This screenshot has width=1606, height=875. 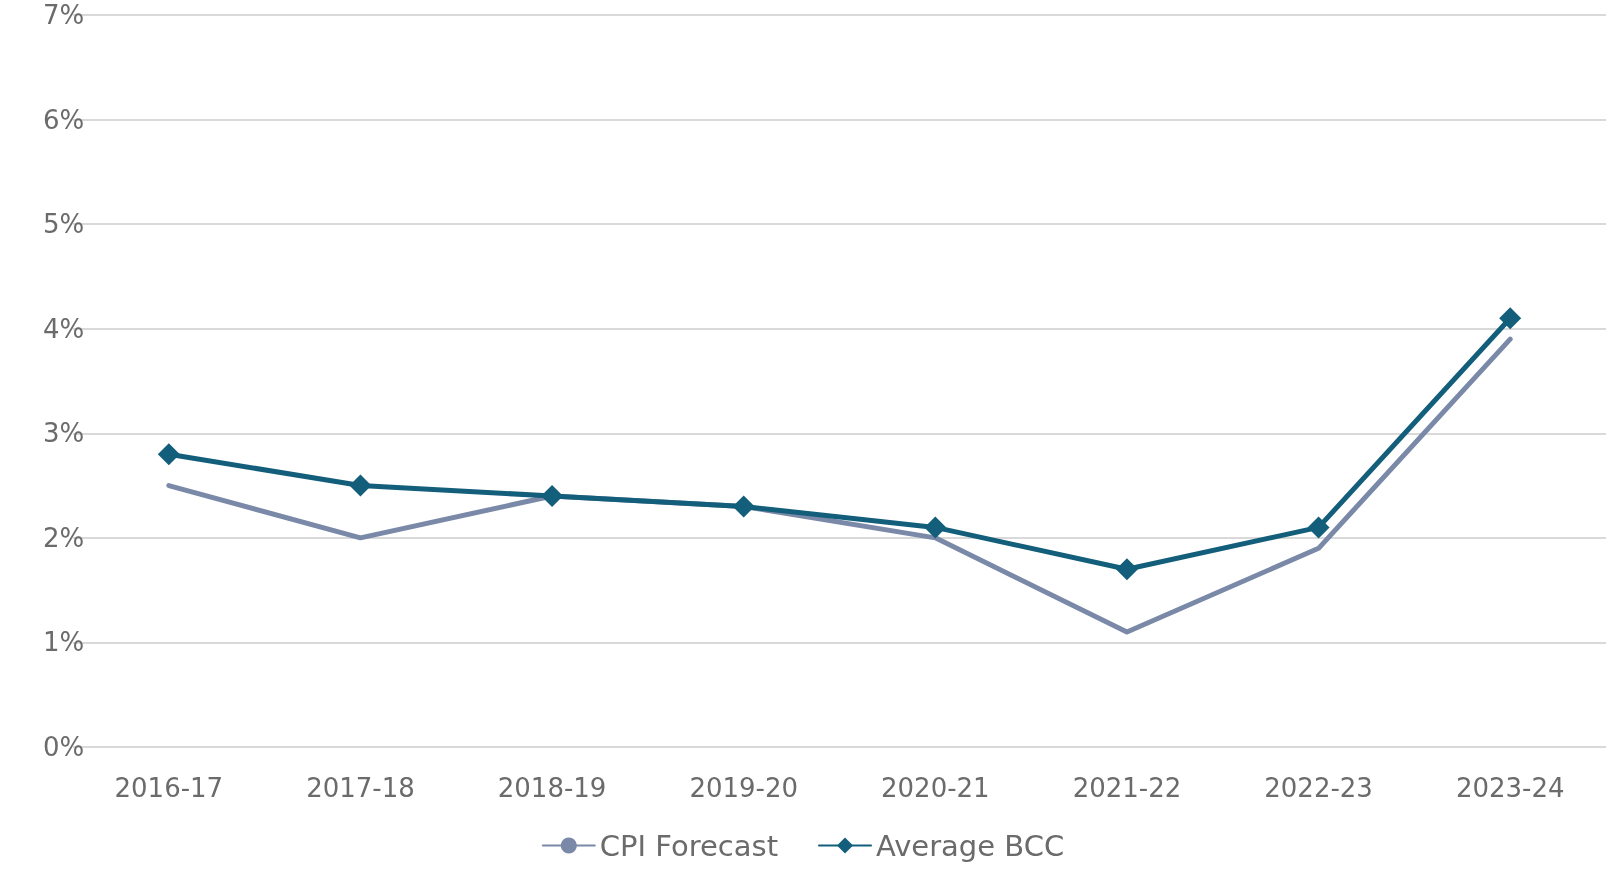 I want to click on y-tick-label: 5%, so click(x=64, y=224).